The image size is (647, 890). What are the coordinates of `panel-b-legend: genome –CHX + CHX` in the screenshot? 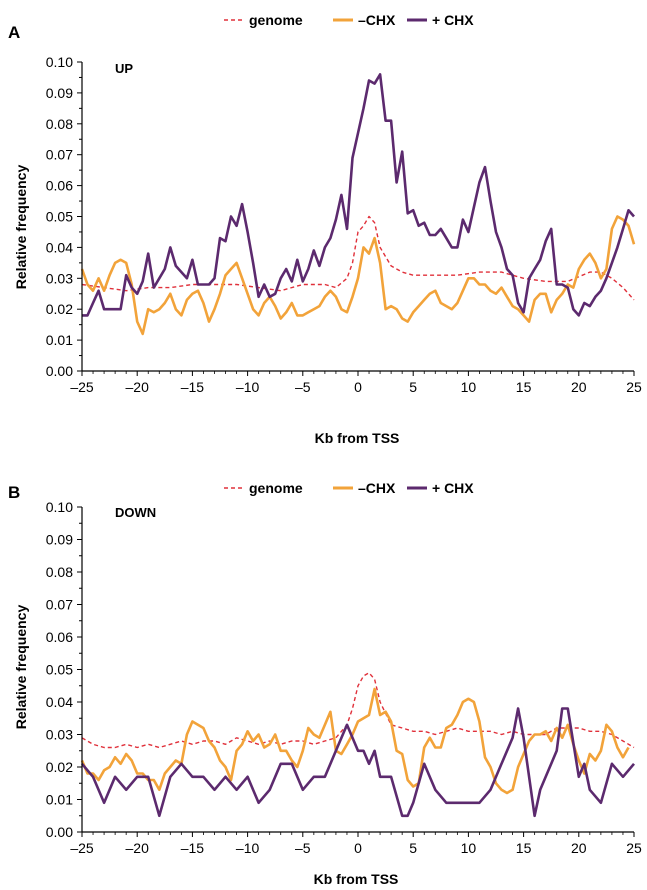 It's located at (349, 488).